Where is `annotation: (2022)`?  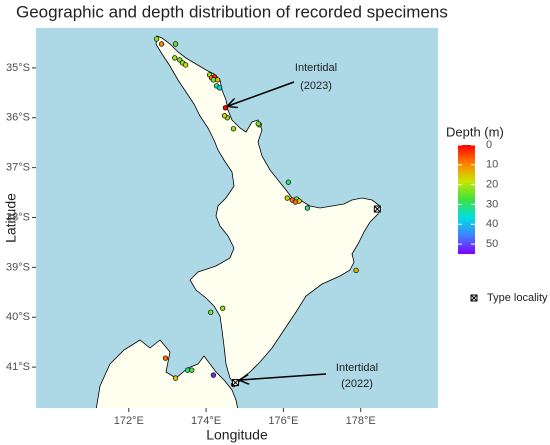
annotation: (2022) is located at coordinates (357, 384).